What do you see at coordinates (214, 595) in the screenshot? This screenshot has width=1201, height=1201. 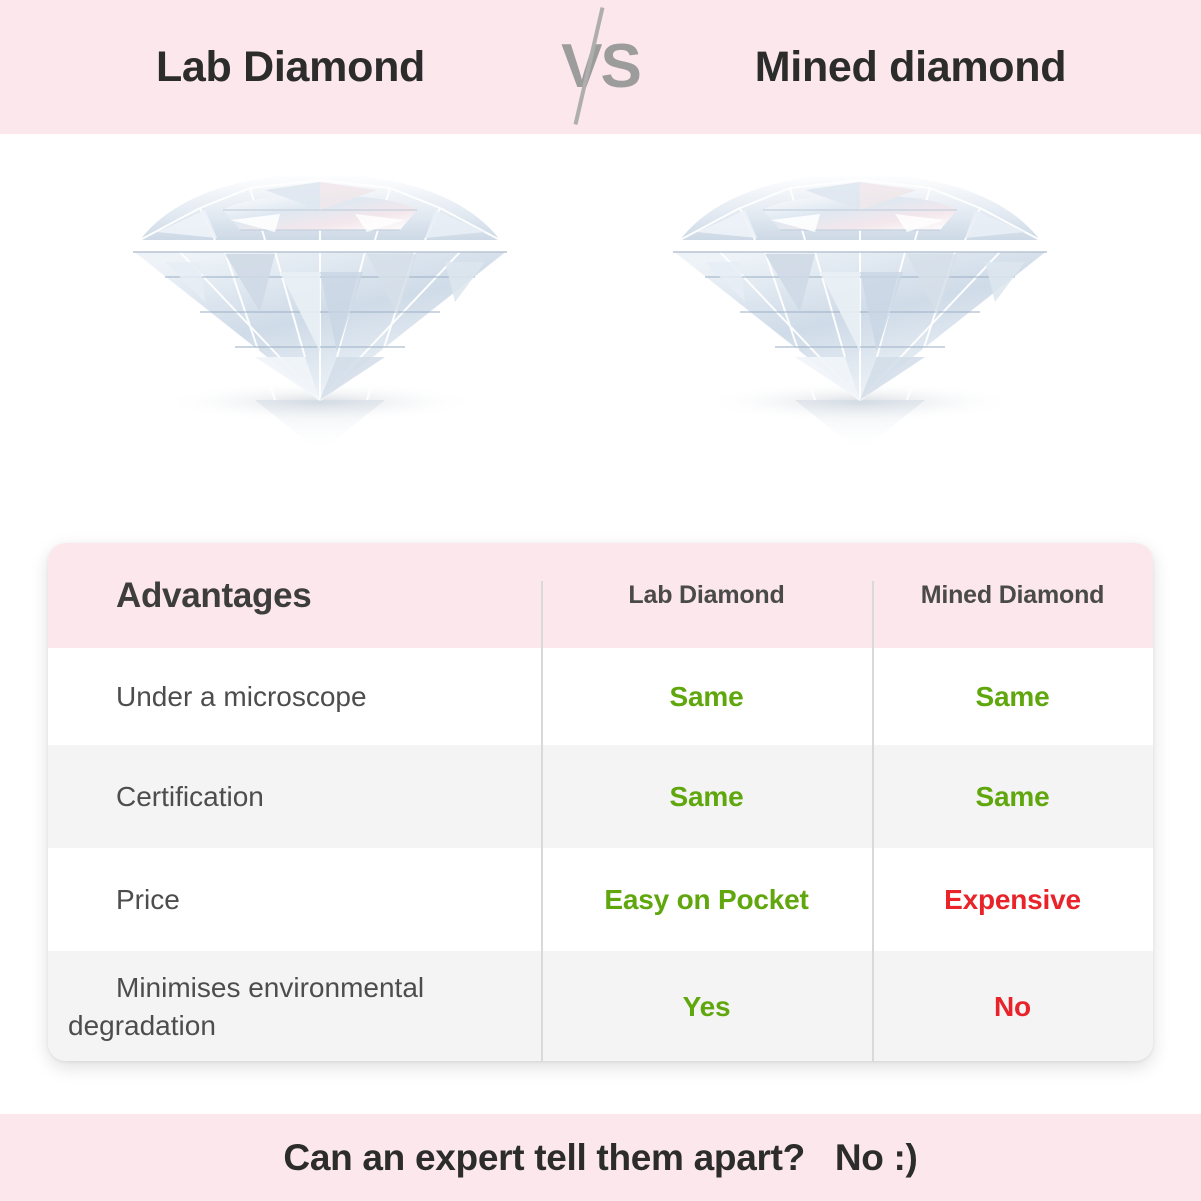 I see `header-label-advantages: Advantages` at bounding box center [214, 595].